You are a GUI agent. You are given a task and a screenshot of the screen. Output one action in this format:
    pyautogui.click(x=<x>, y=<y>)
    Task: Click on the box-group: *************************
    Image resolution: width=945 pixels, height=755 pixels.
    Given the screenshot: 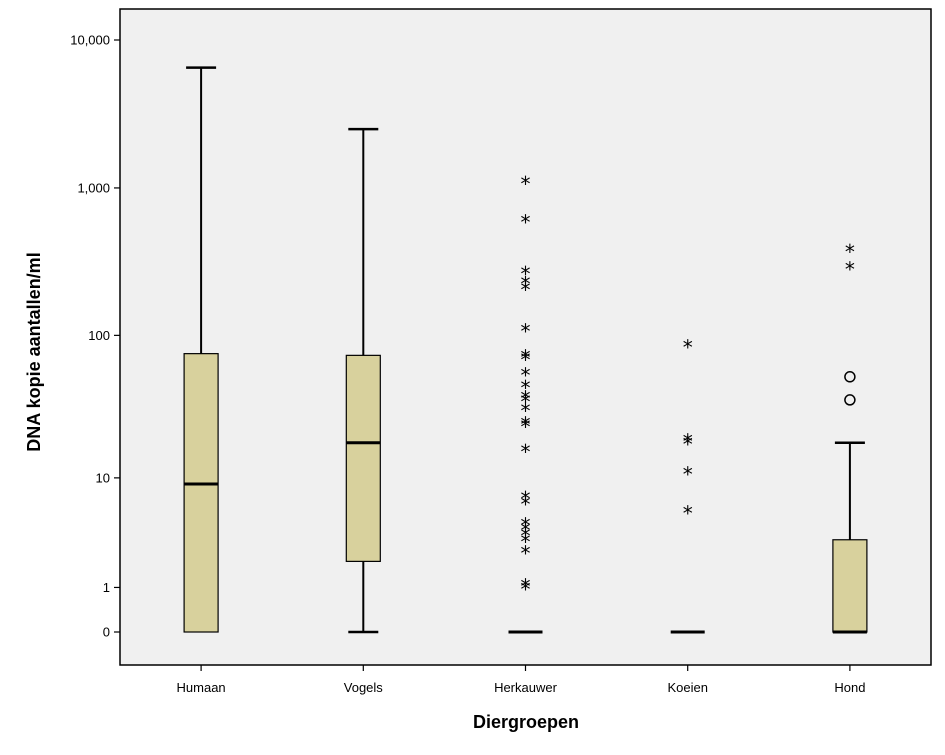 What is the action you would take?
    pyautogui.click(x=525, y=403)
    